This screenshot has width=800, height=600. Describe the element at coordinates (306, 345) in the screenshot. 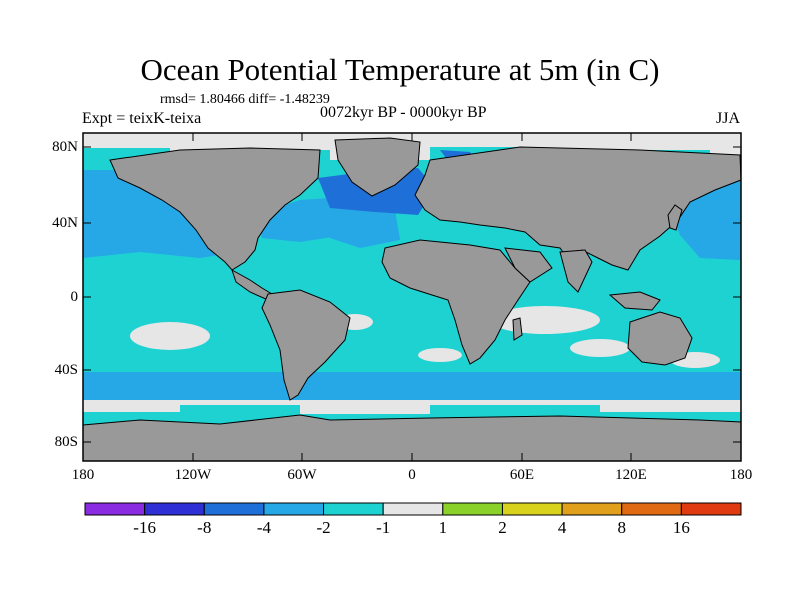

I see `south-america` at that location.